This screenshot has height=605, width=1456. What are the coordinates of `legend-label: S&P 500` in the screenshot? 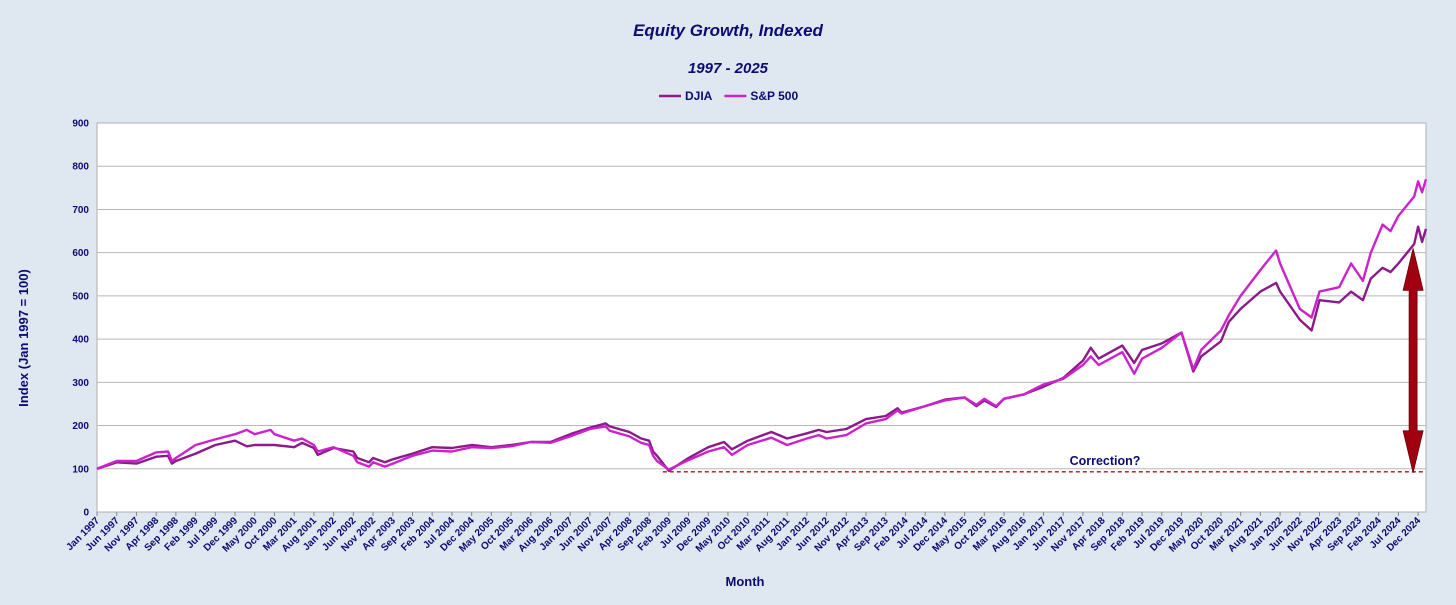 It's located at (774, 96).